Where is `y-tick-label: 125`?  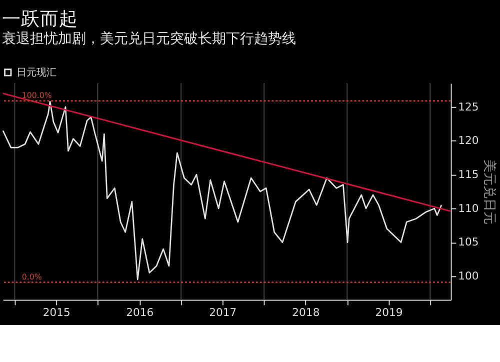 y-tick-label: 125 is located at coordinates (468, 107).